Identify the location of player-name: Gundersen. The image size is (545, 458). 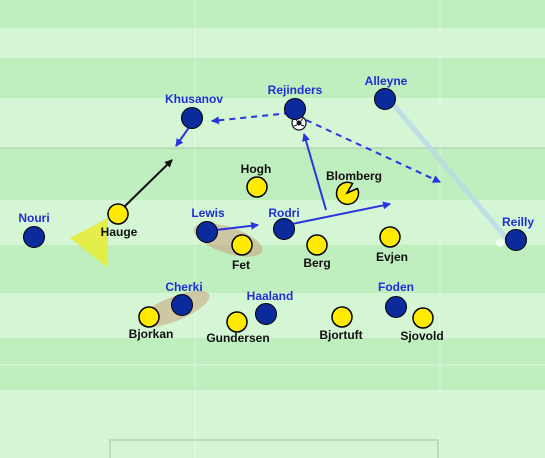
(237, 338).